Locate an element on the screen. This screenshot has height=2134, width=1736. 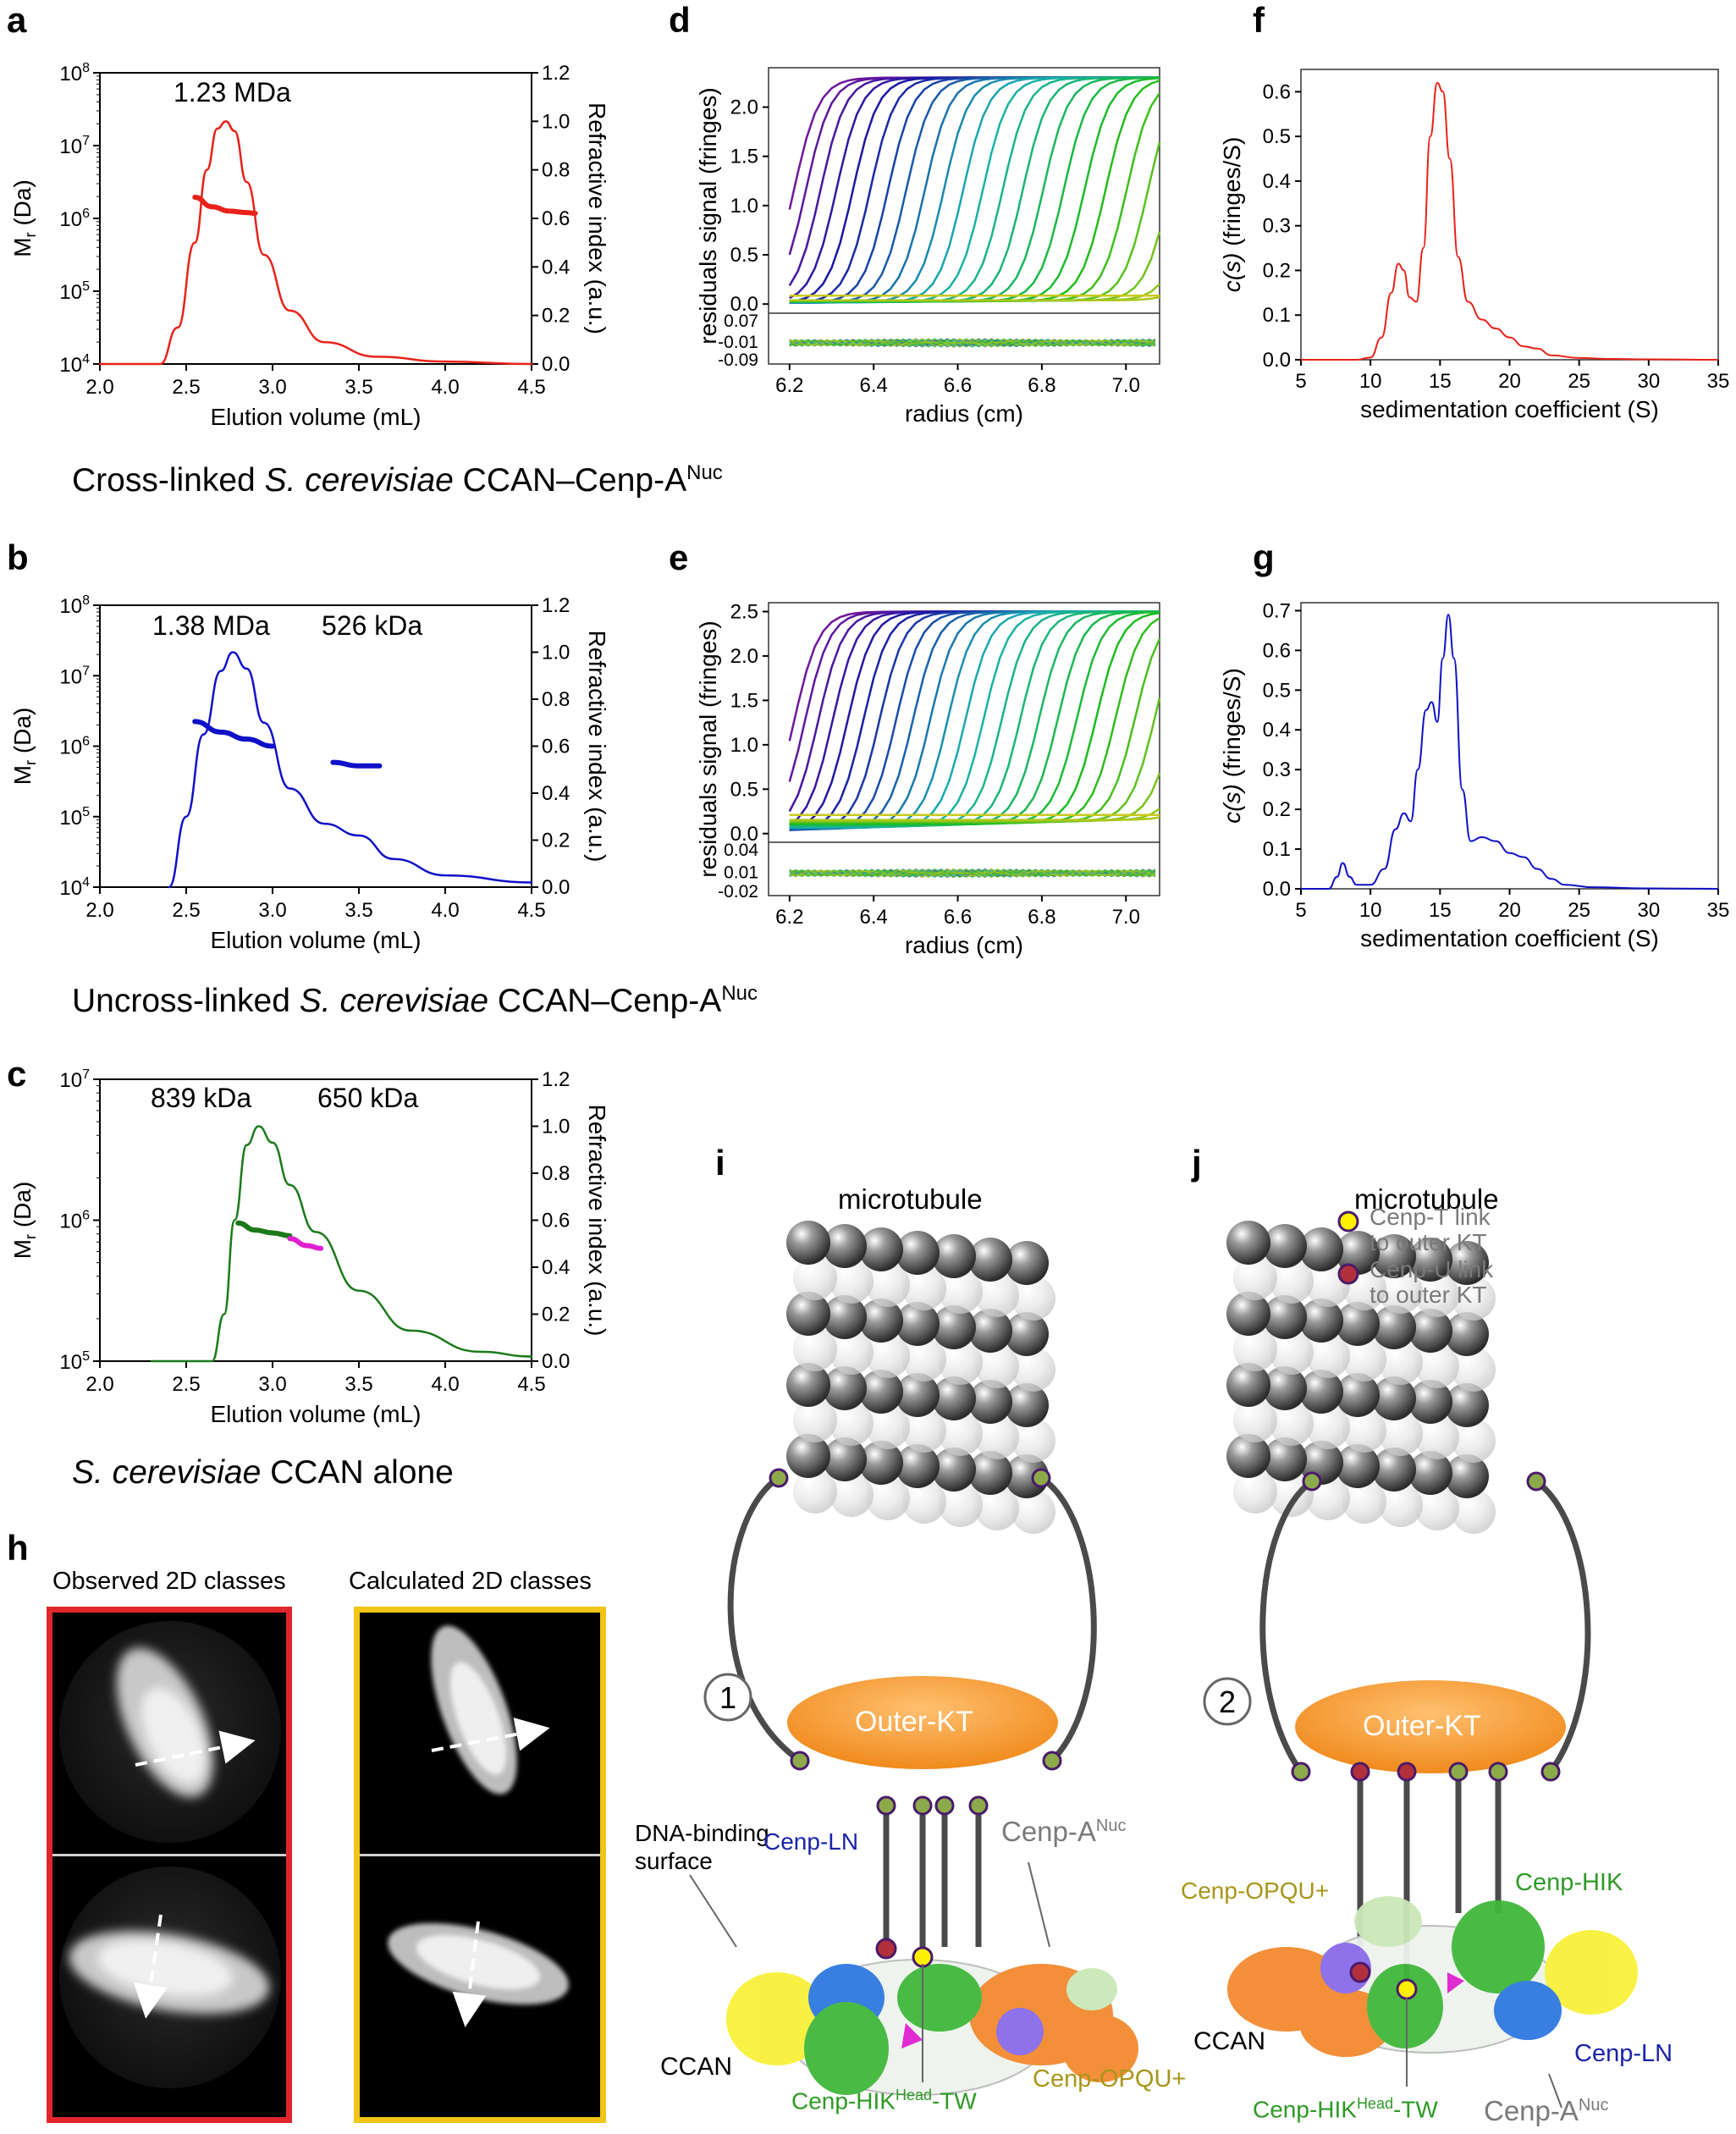
cenp-hik-head-label-j: Cenp-HIKHead-TW is located at coordinates (1345, 2109).